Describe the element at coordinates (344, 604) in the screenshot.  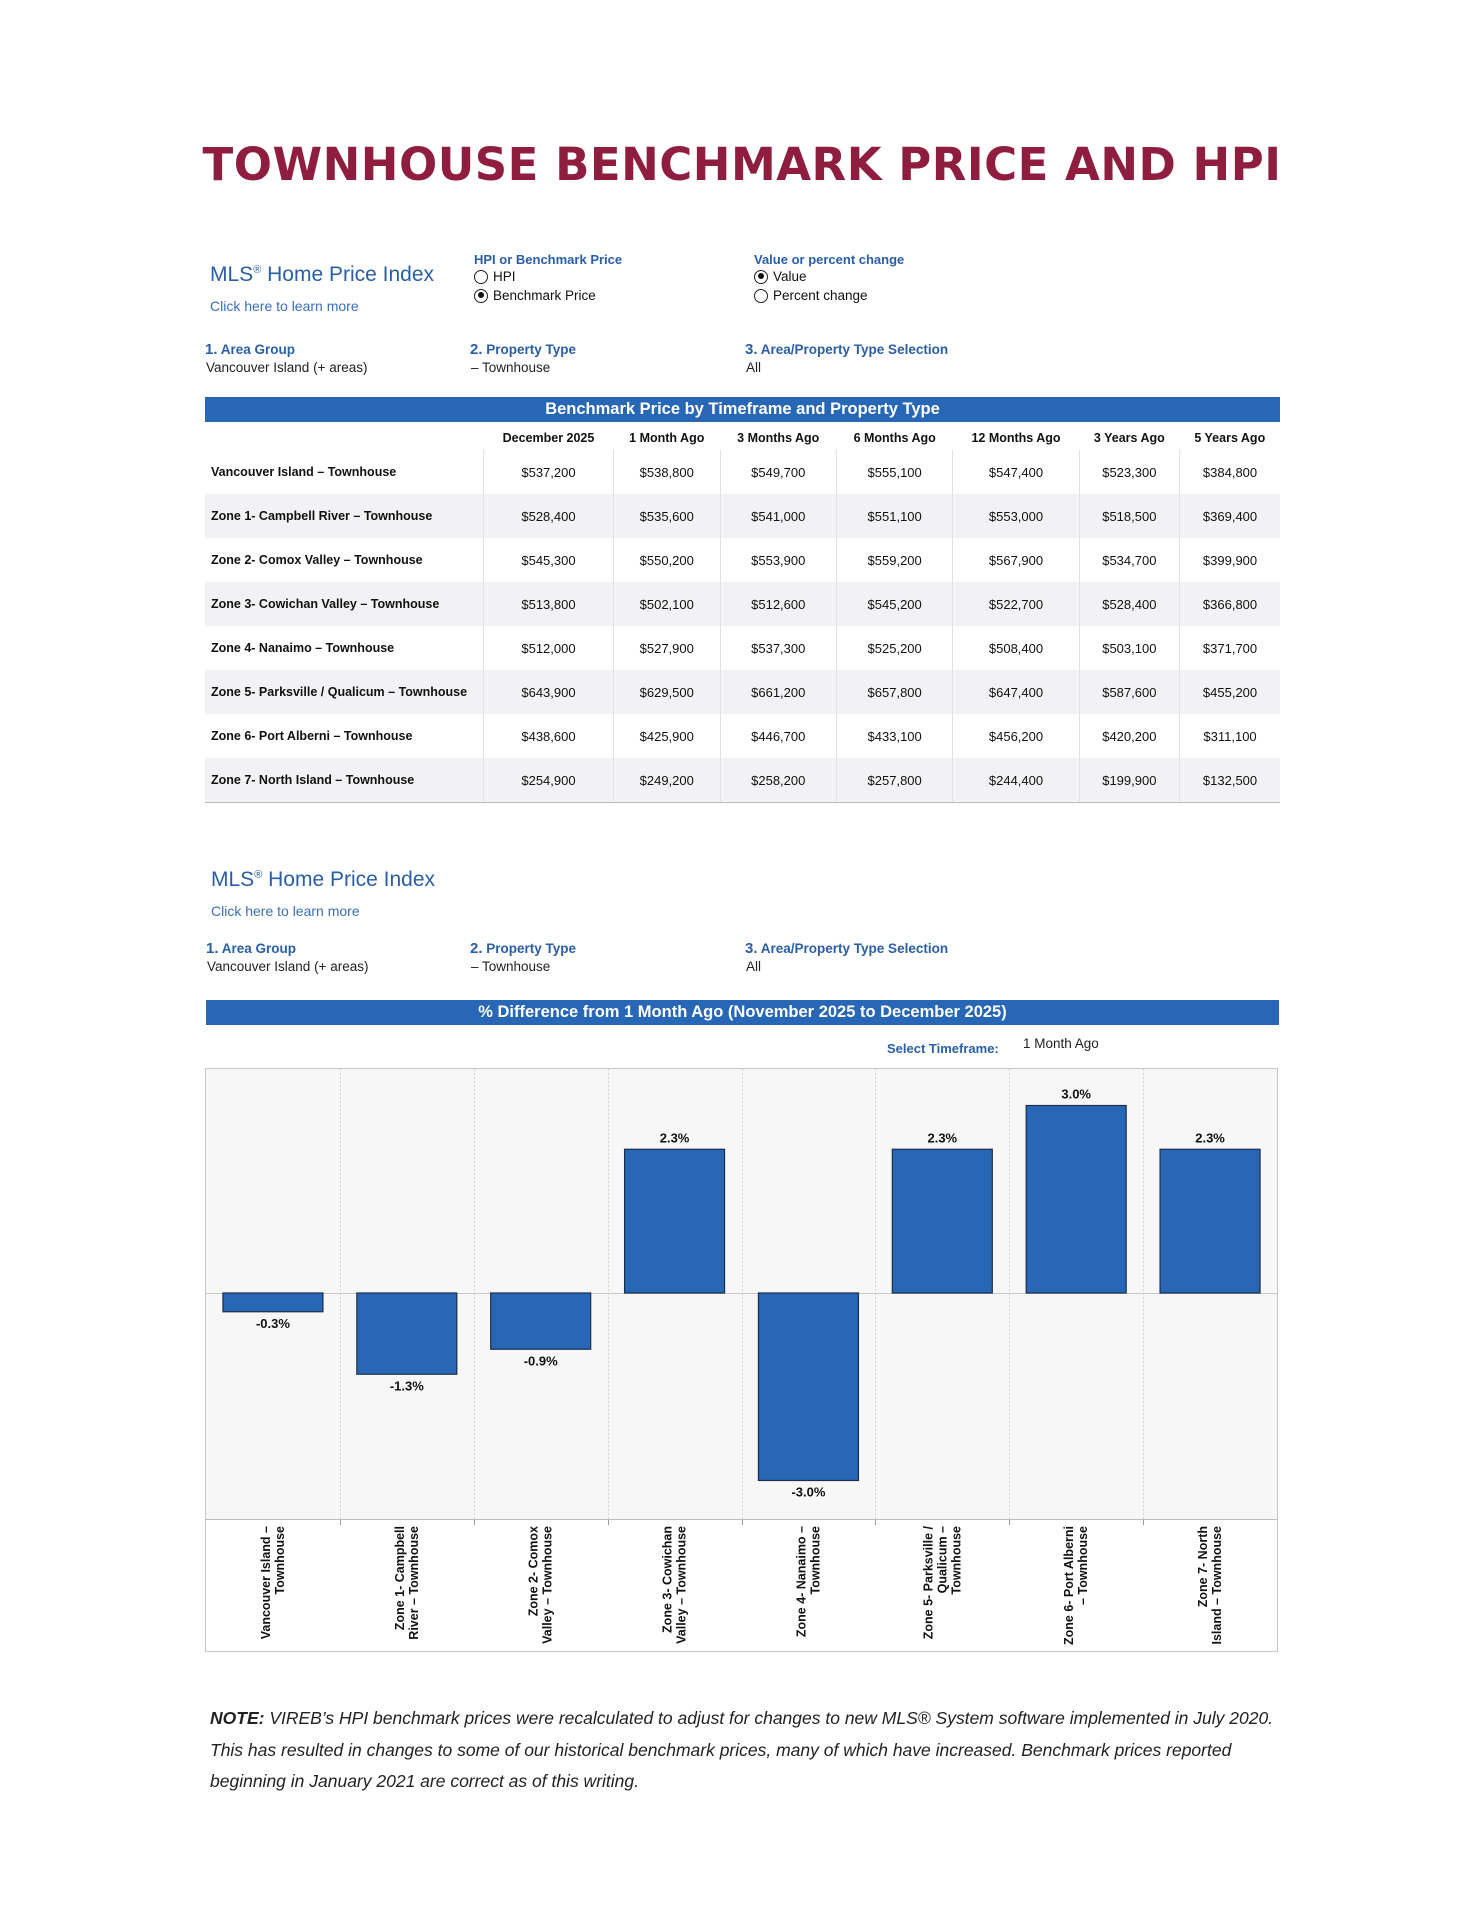
I see `row-label: Zone 3- Cowichan Valley – Townhouse` at that location.